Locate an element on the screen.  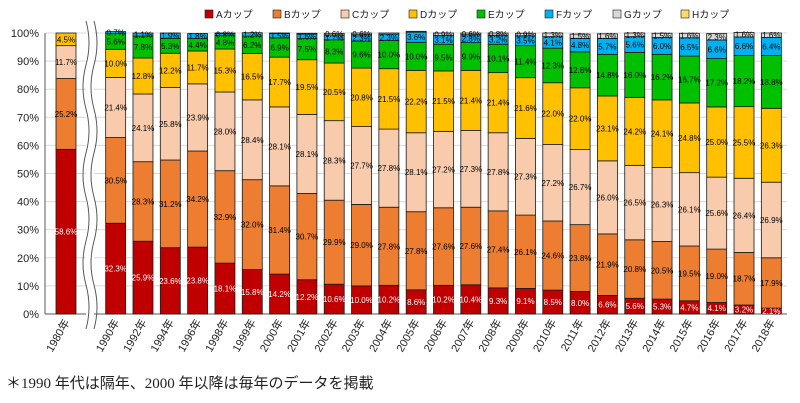
data-label: 28.3% is located at coordinates (334, 160).